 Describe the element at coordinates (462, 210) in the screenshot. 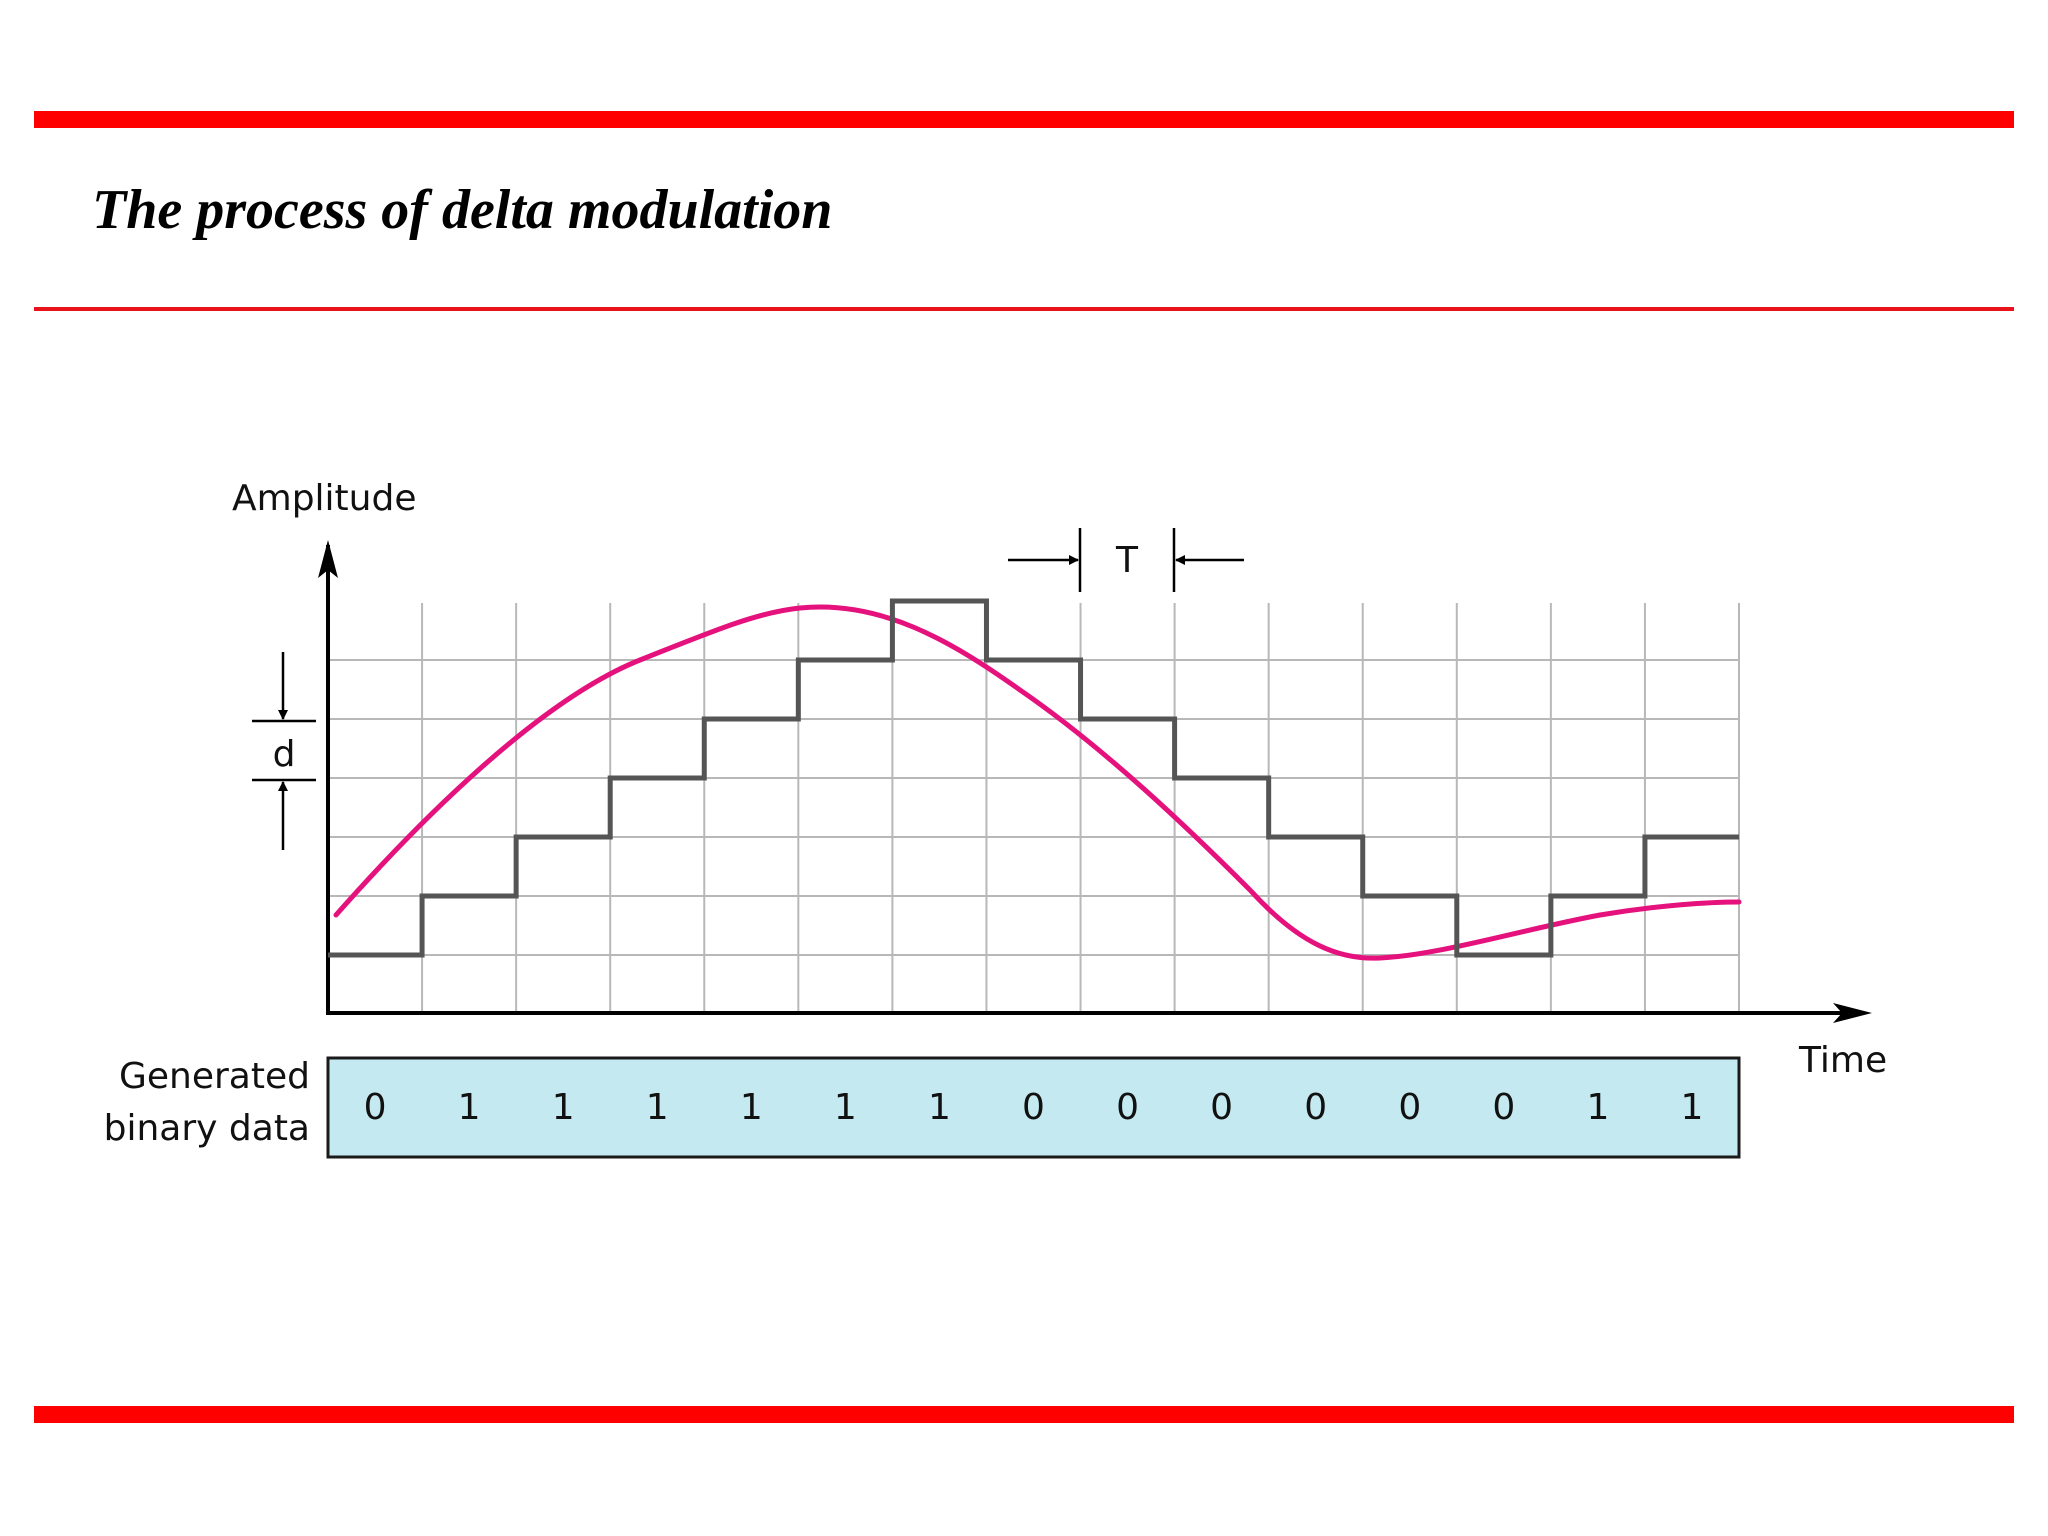

I see `slide-title: The process of delta modulation` at that location.